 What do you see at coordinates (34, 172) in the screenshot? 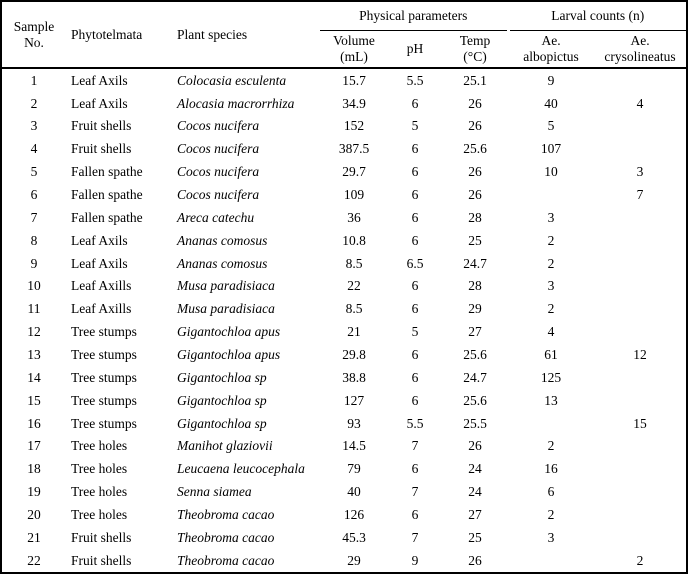
I see `cell-sample-no: 5` at bounding box center [34, 172].